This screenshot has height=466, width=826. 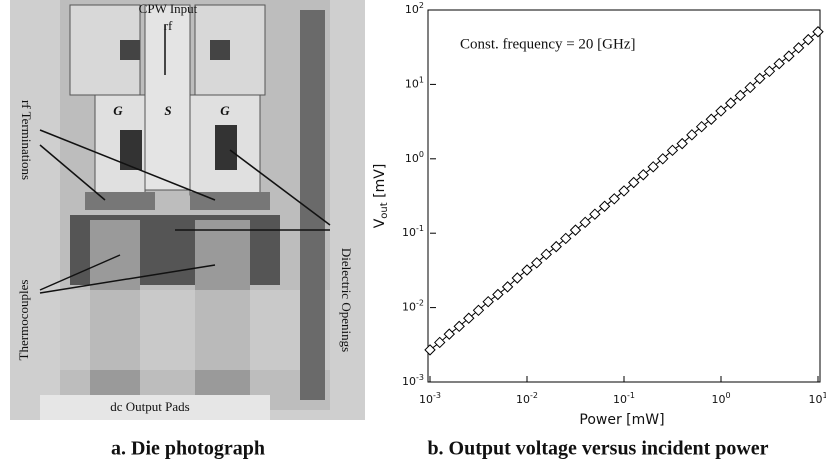 I want to click on photo-label: Dielectric Openings, so click(x=346, y=300).